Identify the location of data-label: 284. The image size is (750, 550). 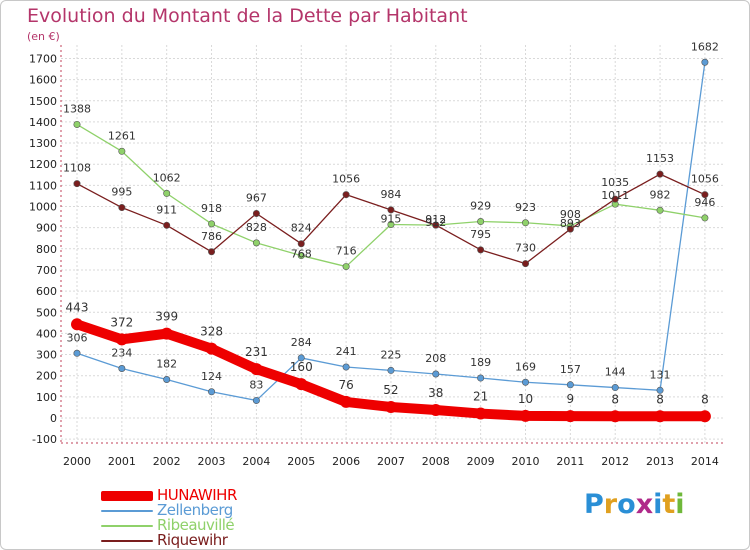
(301, 342).